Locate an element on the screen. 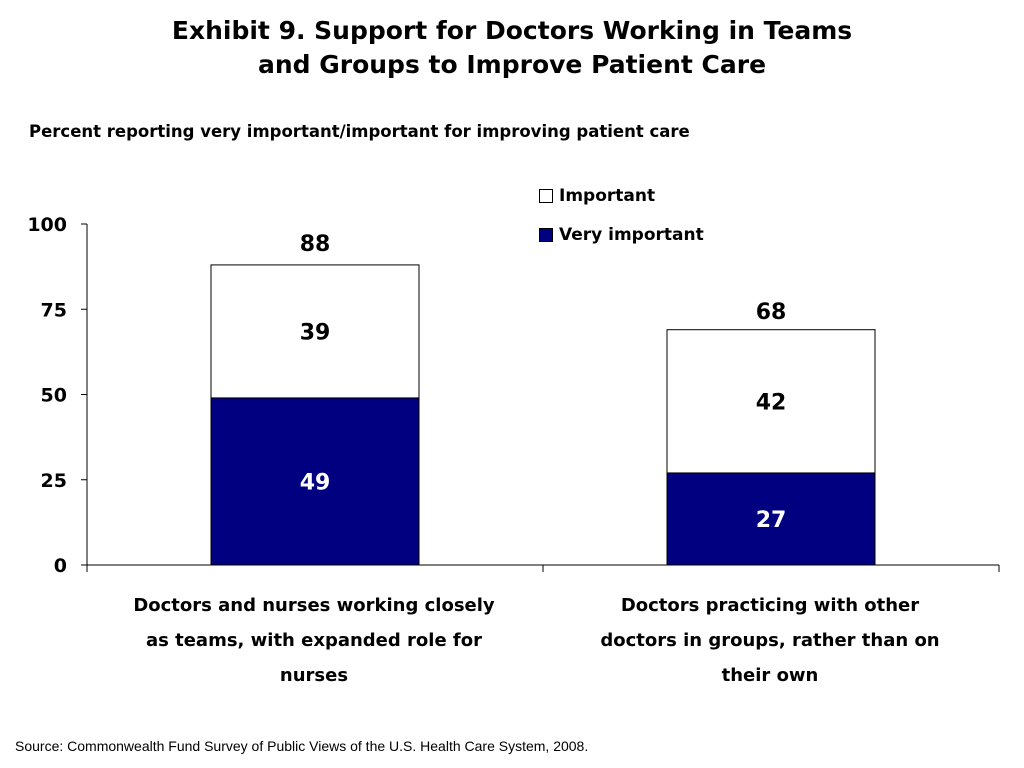  category-label-line: as teams, with expanded role for is located at coordinates (313, 640).